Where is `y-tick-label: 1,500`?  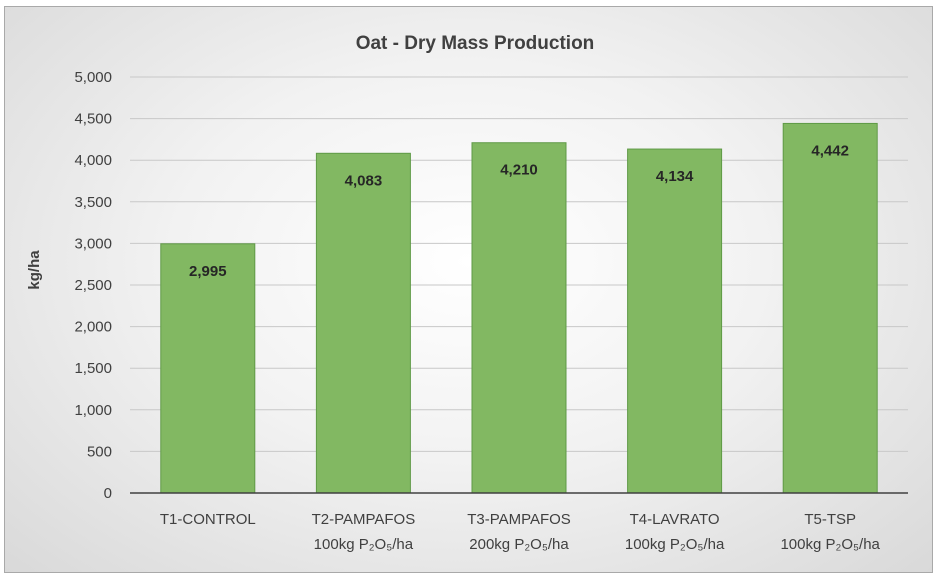 y-tick-label: 1,500 is located at coordinates (93, 368).